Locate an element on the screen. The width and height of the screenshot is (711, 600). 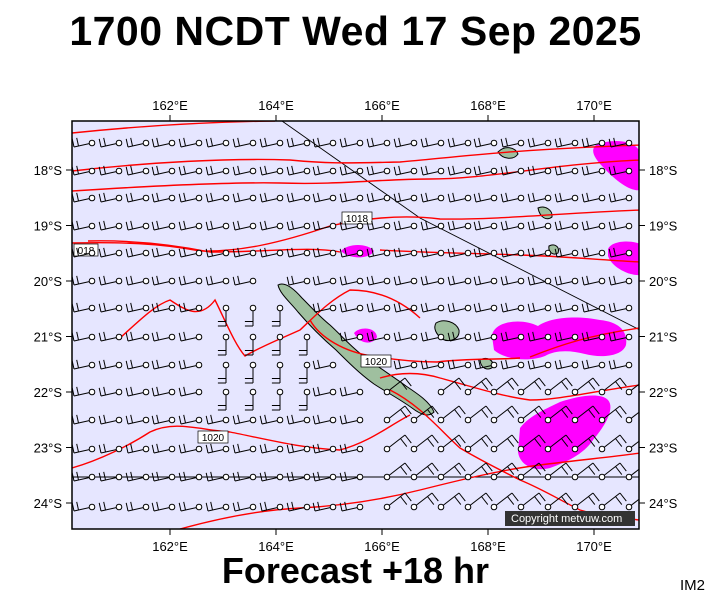
left-lat-label: 18°S is located at coordinates (48, 170).